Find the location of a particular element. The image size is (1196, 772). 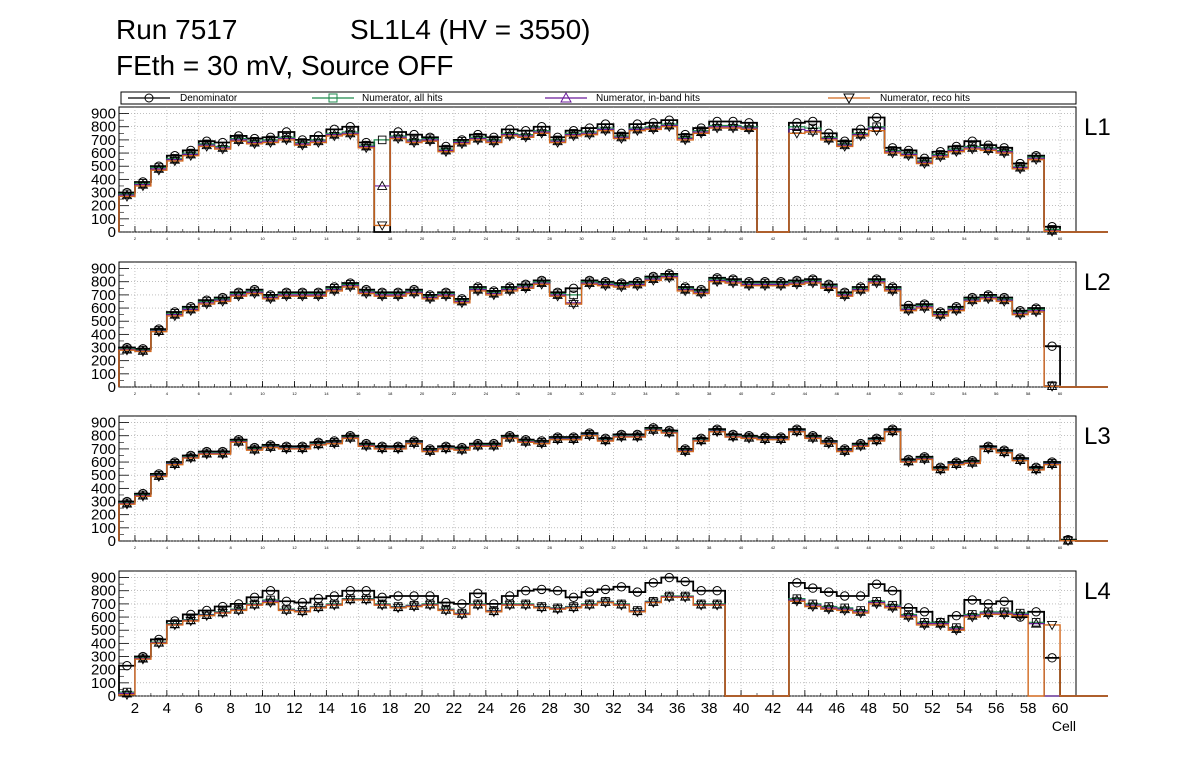

x-axis-label: Cell is located at coordinates (1064, 726).